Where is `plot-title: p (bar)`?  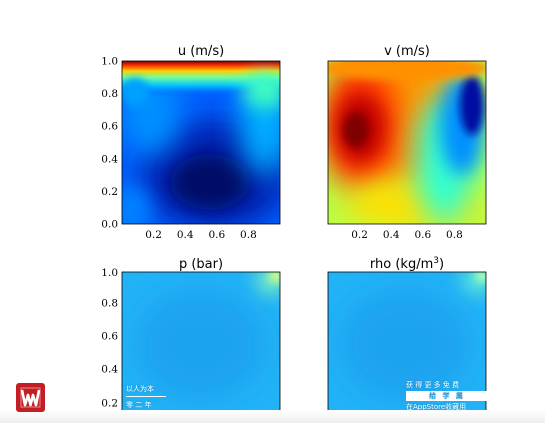 plot-title: p (bar) is located at coordinates (201, 264).